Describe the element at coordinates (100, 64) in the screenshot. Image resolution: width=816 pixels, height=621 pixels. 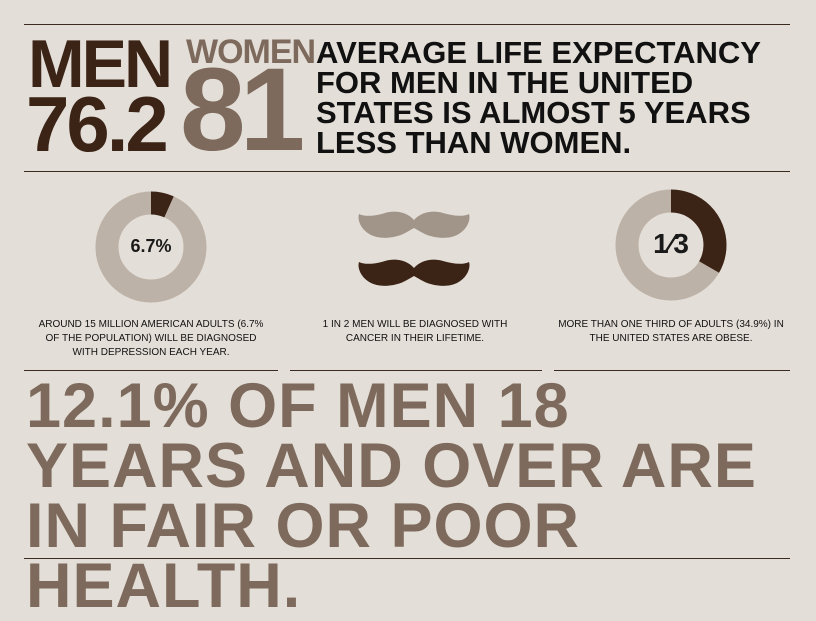
I see `men-label: MEN` at that location.